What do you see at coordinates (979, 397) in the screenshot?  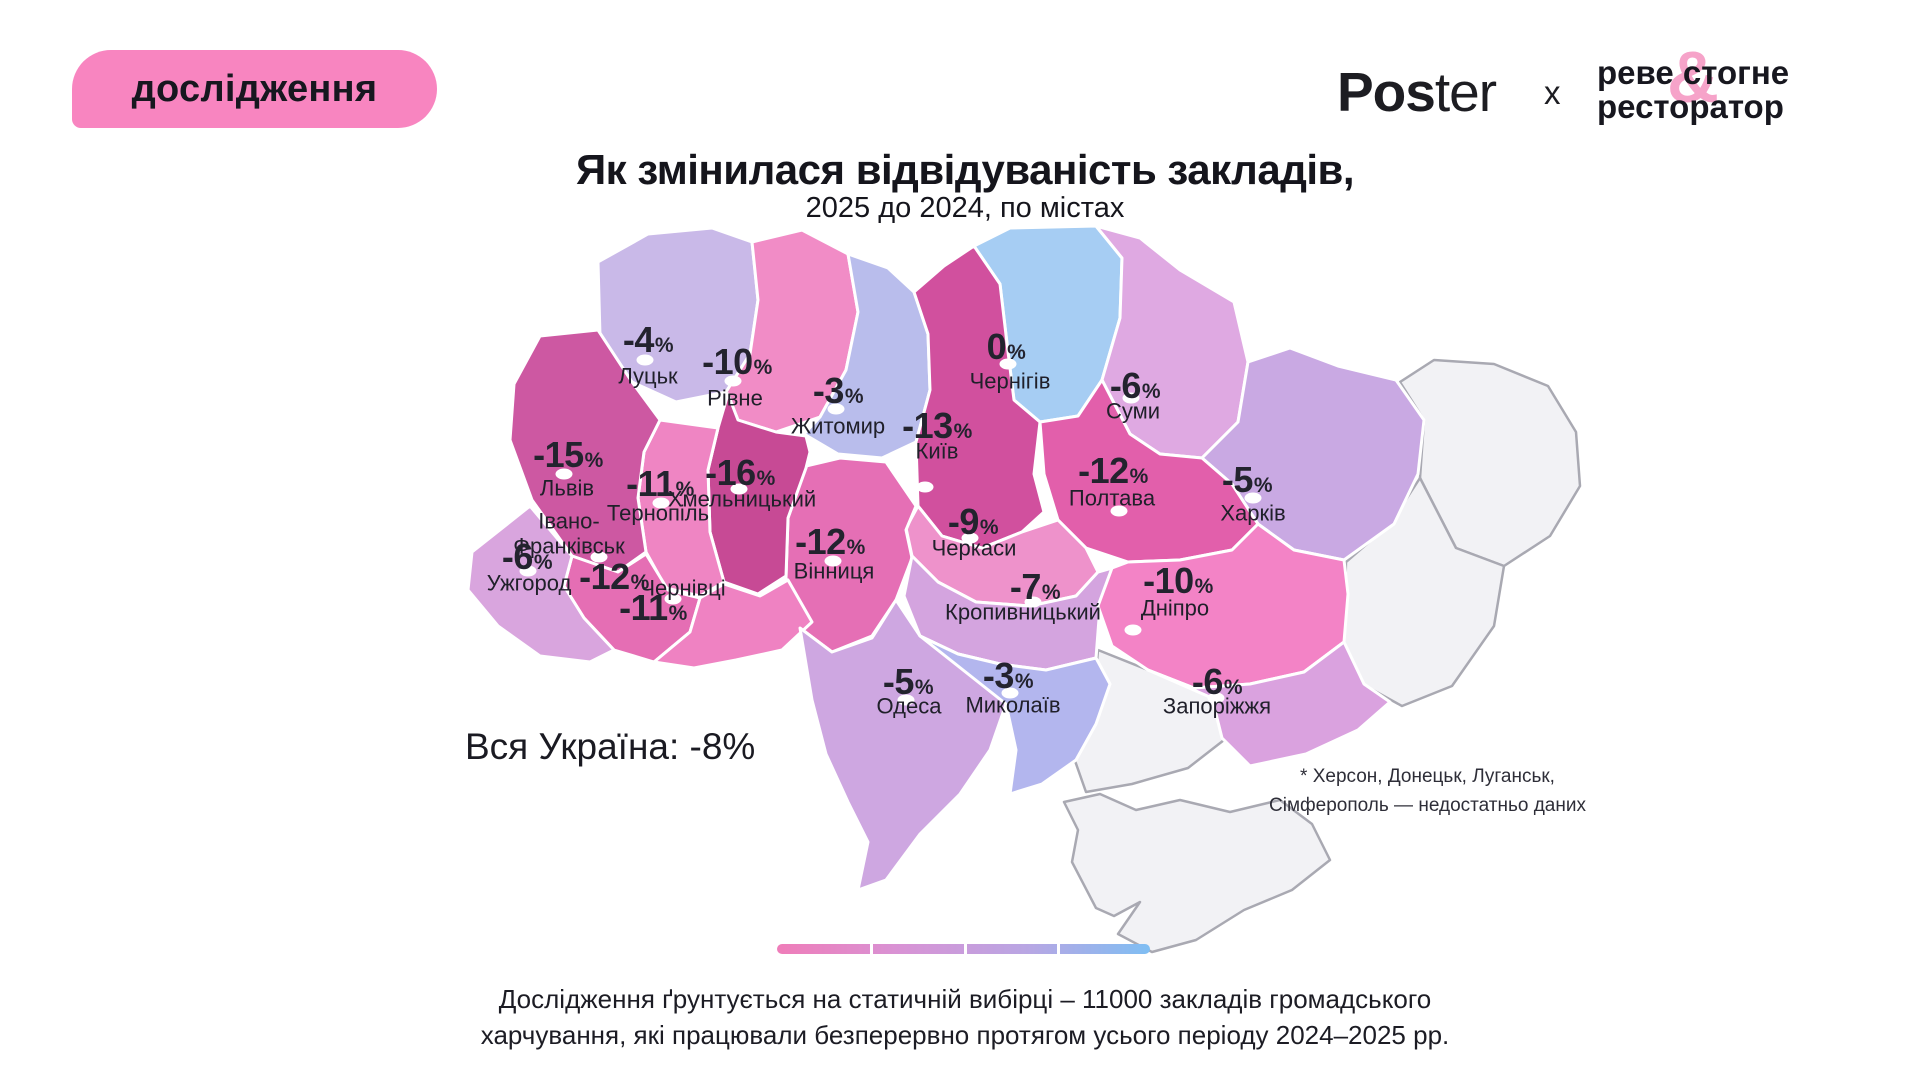 I see `region-shape-kyiv` at bounding box center [979, 397].